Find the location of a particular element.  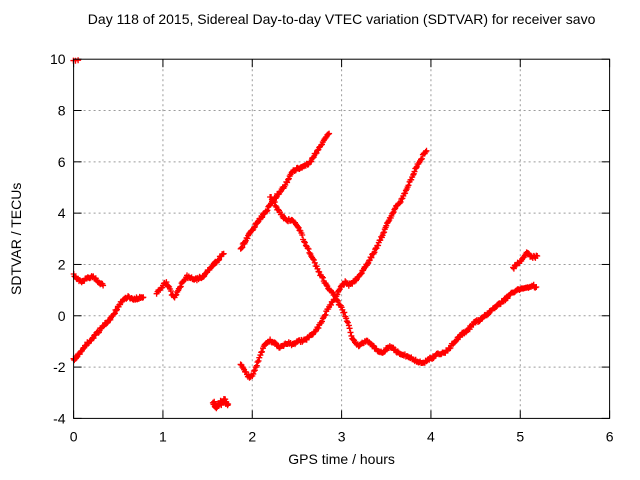

y-tick-label: -4 is located at coordinates (59, 418).